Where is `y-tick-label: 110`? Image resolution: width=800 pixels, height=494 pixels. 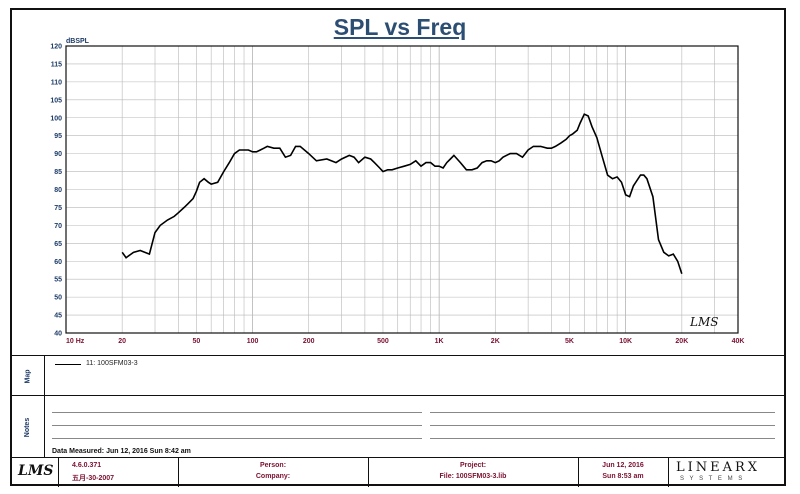
y-tick-label: 110 is located at coordinates (56, 82).